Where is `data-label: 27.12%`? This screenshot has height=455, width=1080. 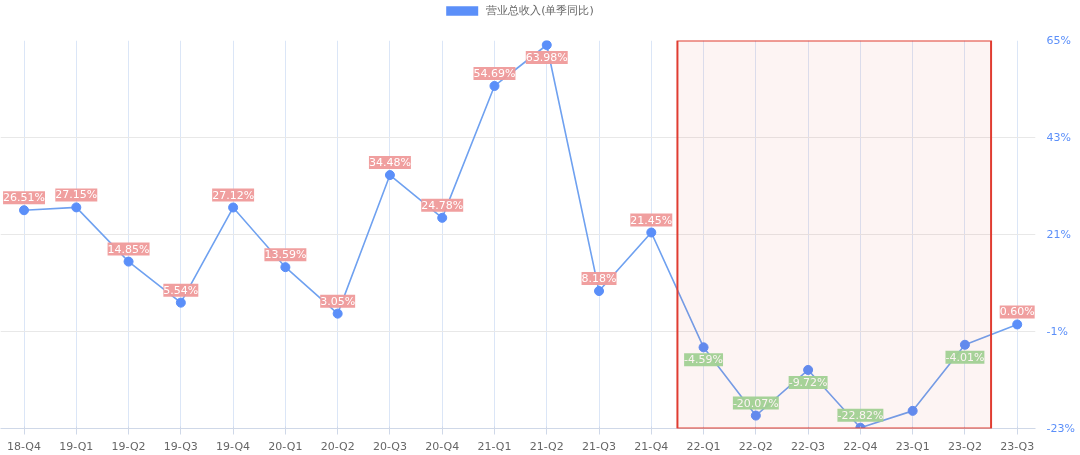
data-label: 27.12% is located at coordinates (233, 195).